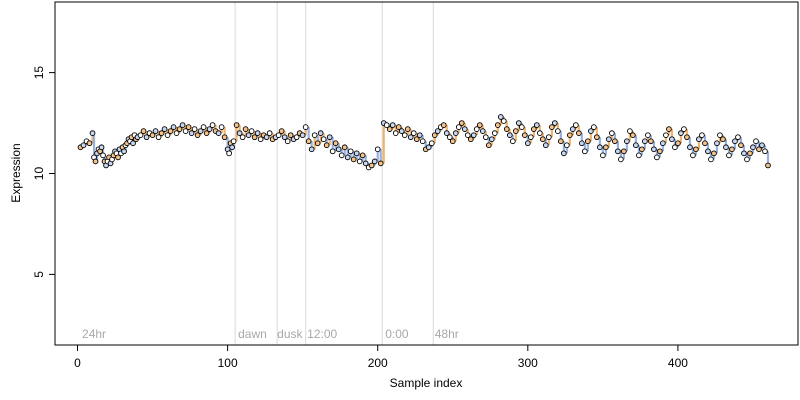 The width and height of the screenshot is (800, 400). I want to click on region-label: 0:00, so click(397, 334).